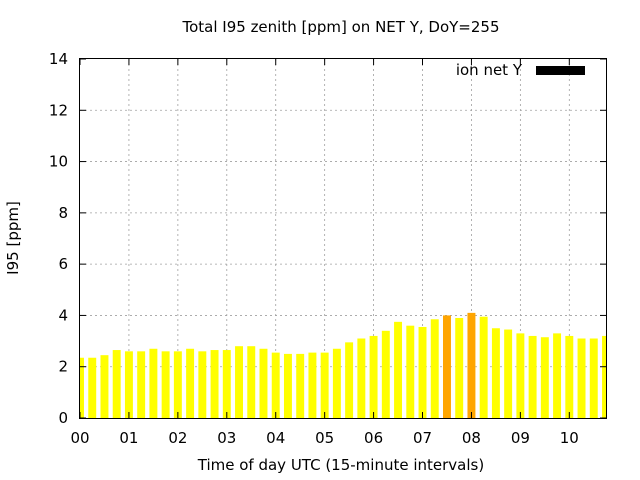 The height and width of the screenshot is (480, 640). Describe the element at coordinates (340, 465) in the screenshot. I see `x-axis-label: Time of day UTC (15-minute intervals)` at that location.